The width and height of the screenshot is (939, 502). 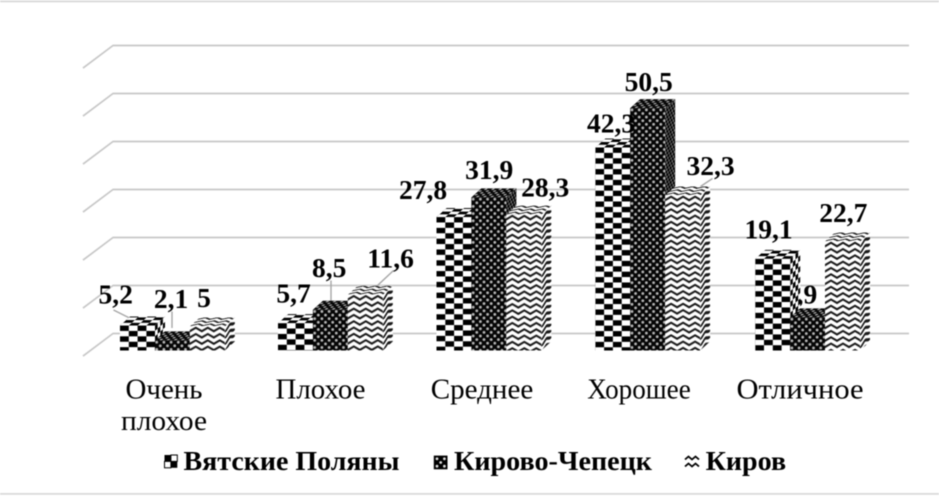 What do you see at coordinates (329, 267) in the screenshot?
I see `svg-text: 8,5` at bounding box center [329, 267].